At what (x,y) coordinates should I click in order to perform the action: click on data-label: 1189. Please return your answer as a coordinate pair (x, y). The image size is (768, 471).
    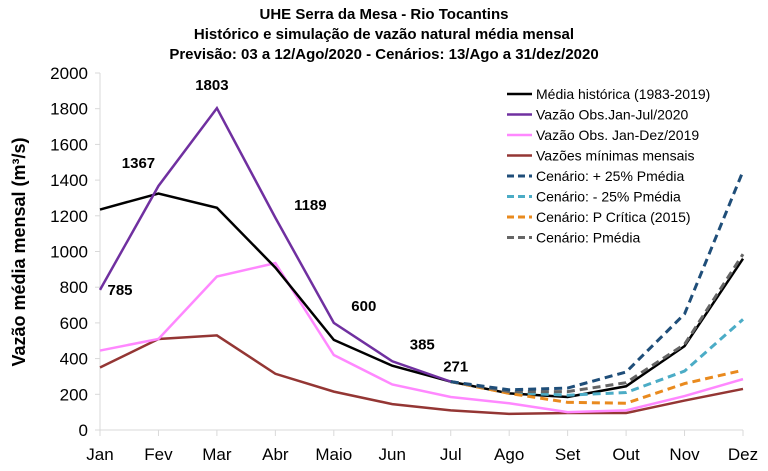
    Looking at the image, I should click on (310, 205).